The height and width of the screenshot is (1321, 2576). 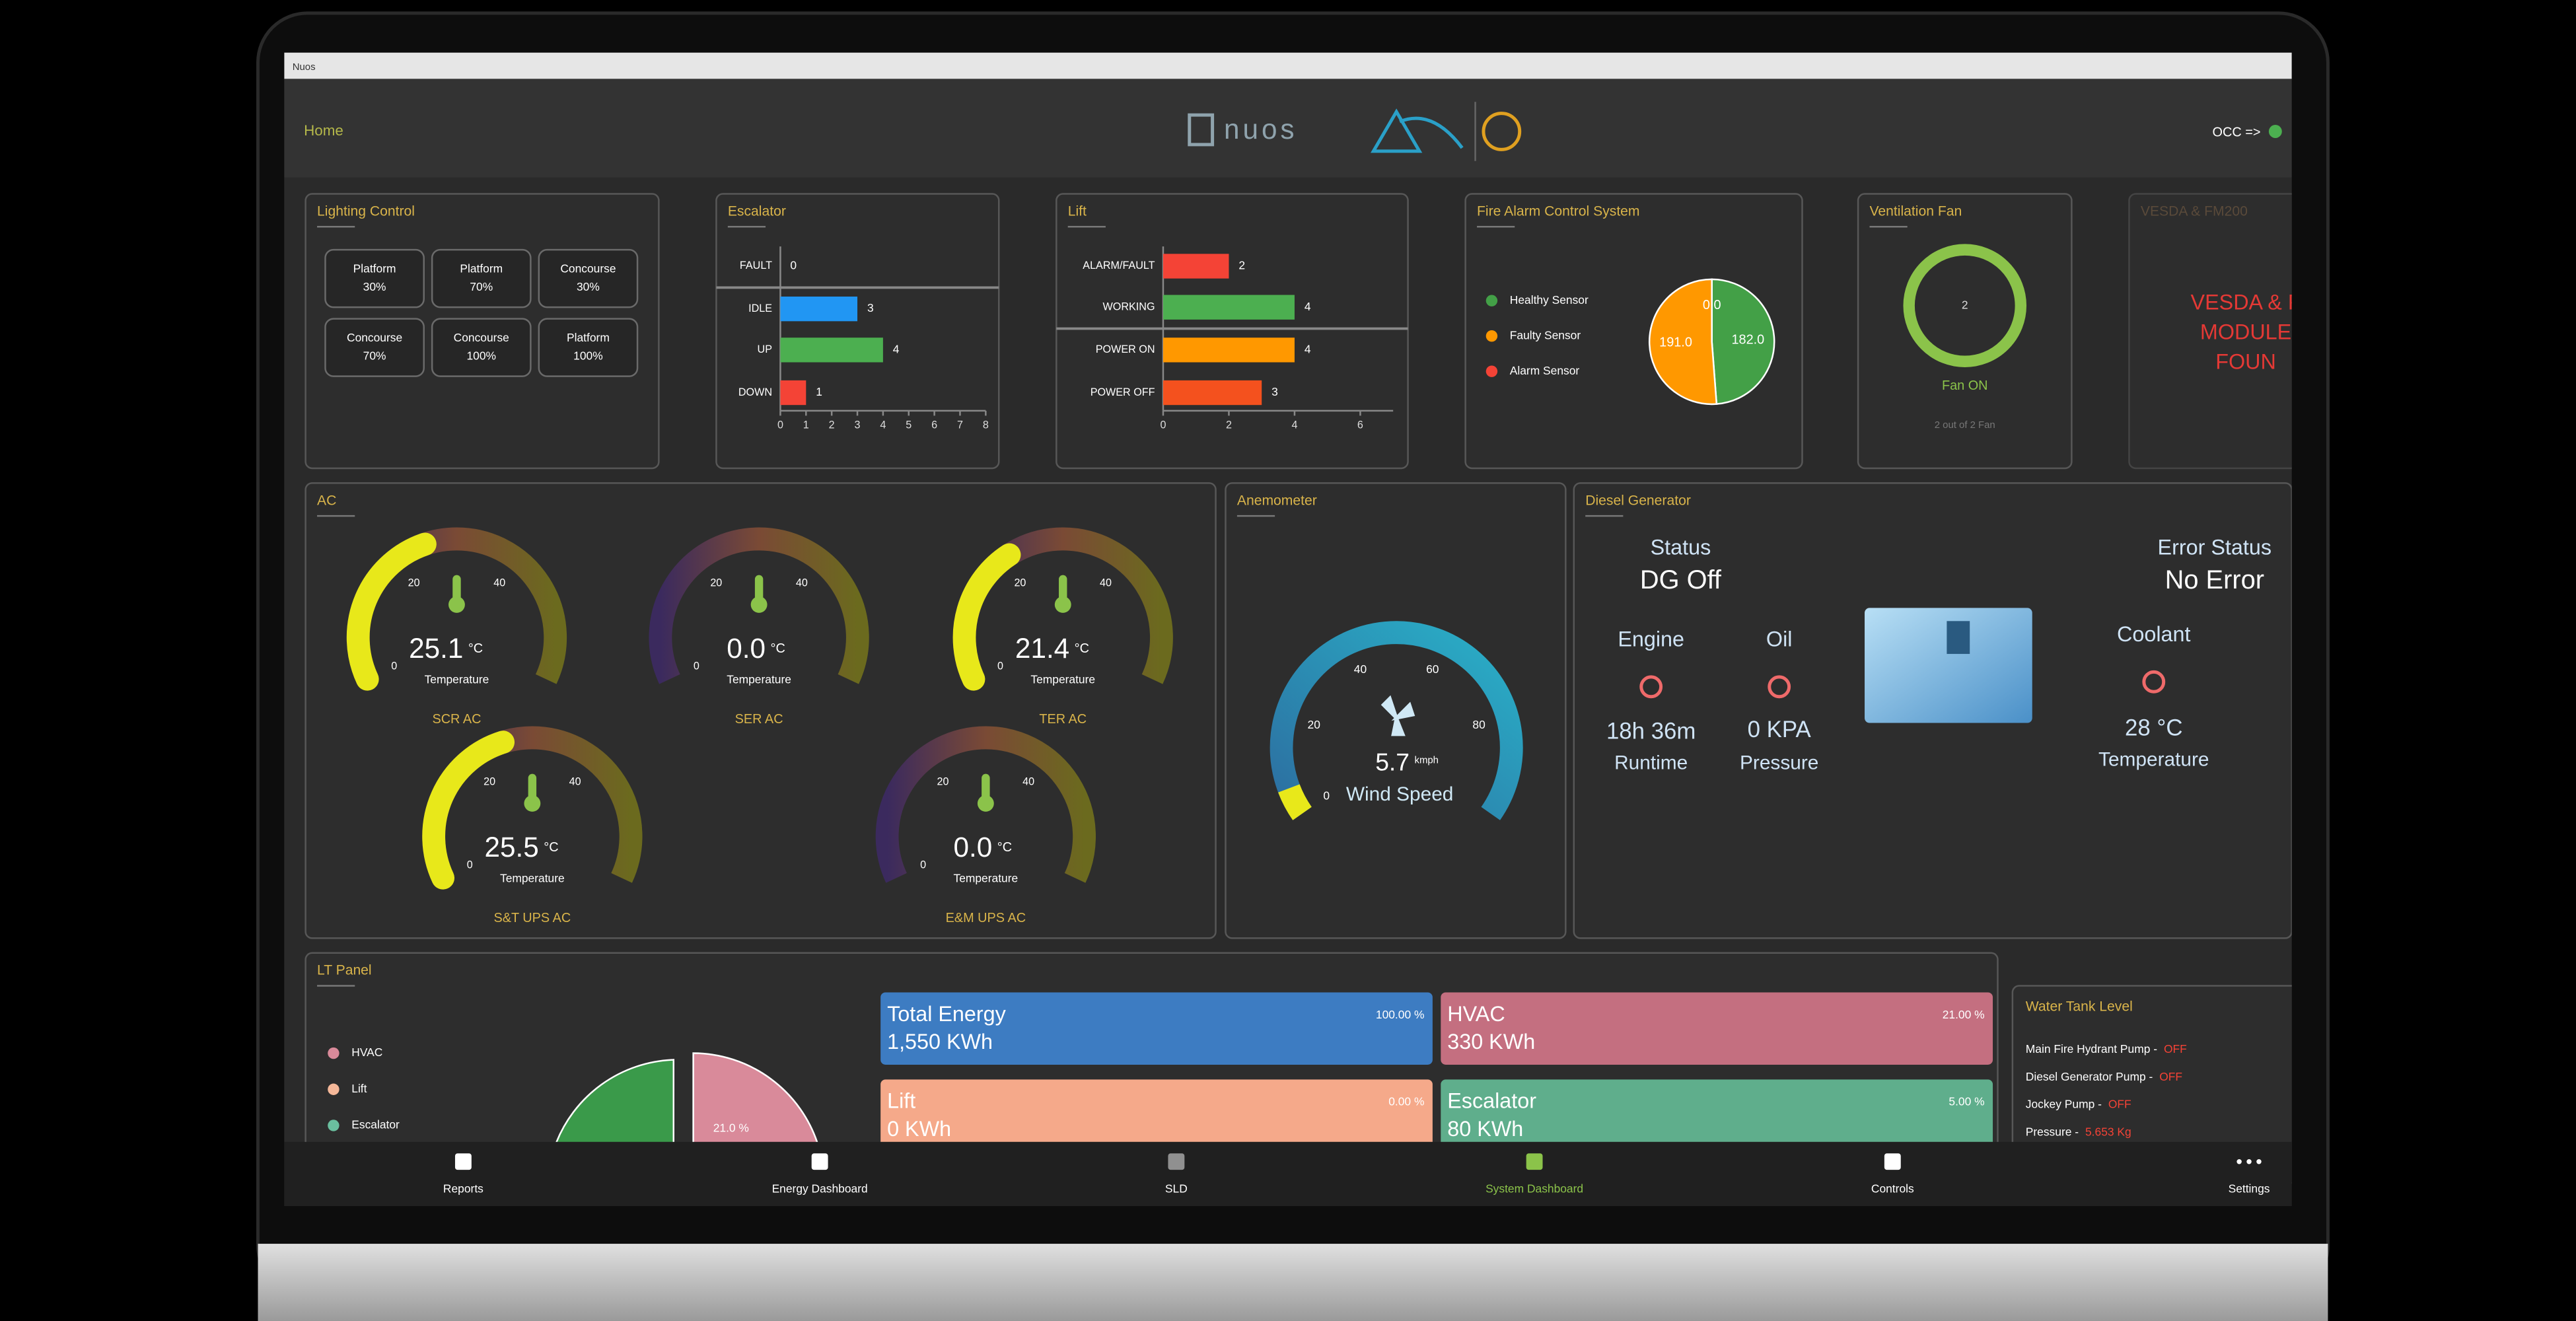 What do you see at coordinates (1277, 500) in the screenshot?
I see `panel-title: Anemometer` at bounding box center [1277, 500].